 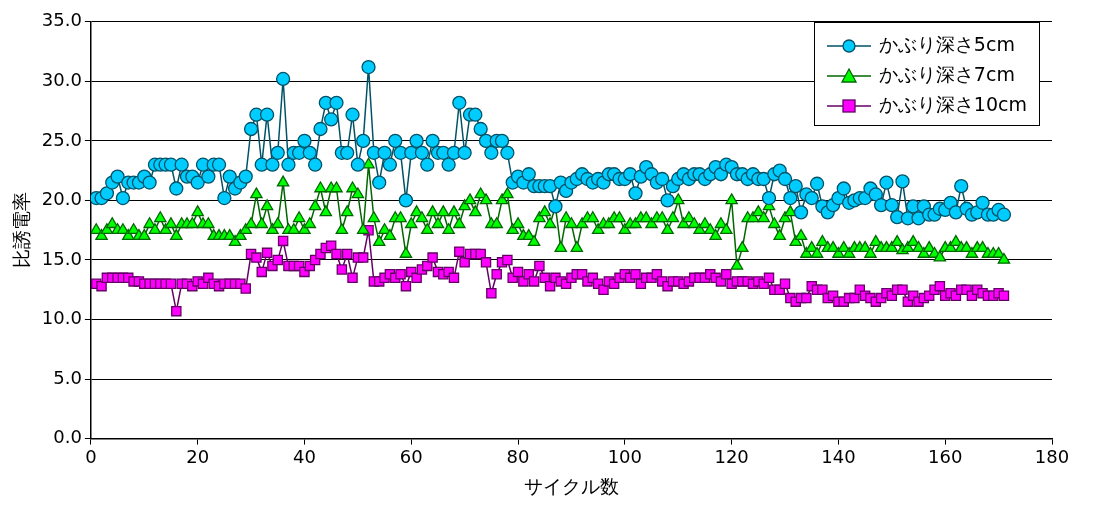 I want to click on x-tick-label: 120, so click(x=731, y=457).